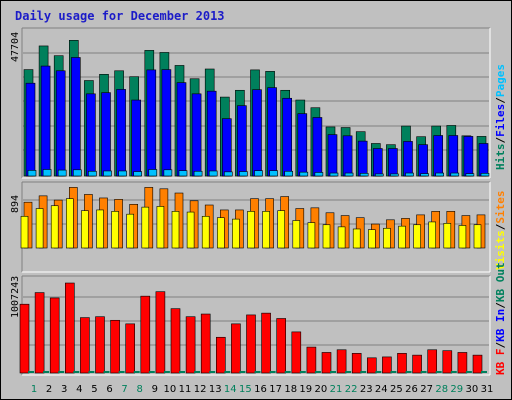  Describe the element at coordinates (500, 325) in the screenshot. I see `legend-entry: KB In` at that location.